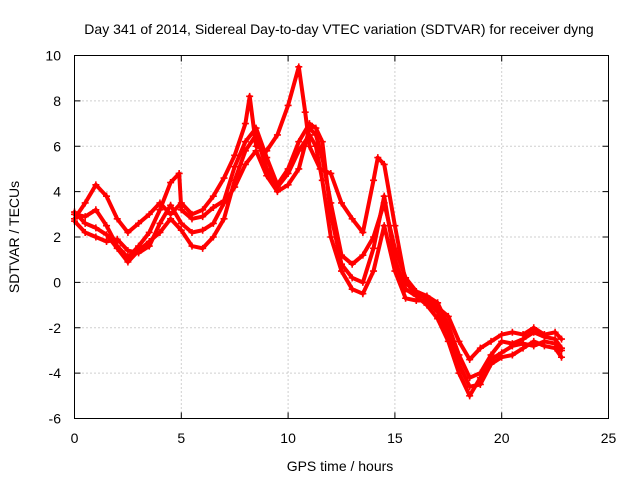  I want to click on y-tick-label: 8, so click(57, 101).